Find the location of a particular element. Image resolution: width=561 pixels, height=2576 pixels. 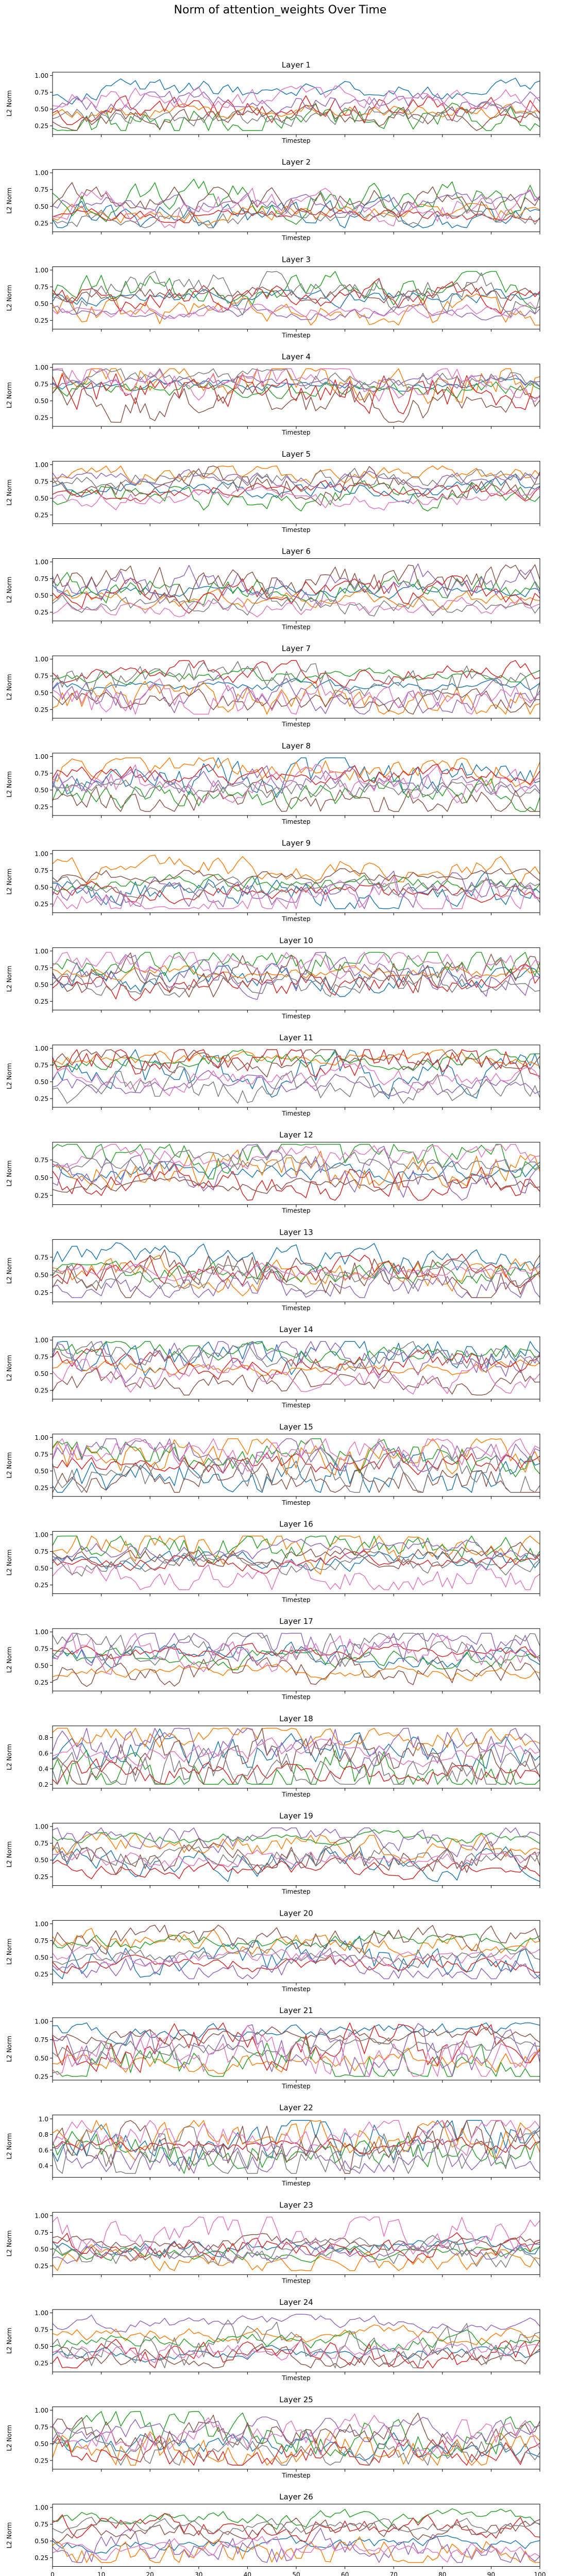

subplot-layer-16: Layer 16 0.25 0.50 0.75 1.00 Timestep L2 Norm is located at coordinates (273, 1562).